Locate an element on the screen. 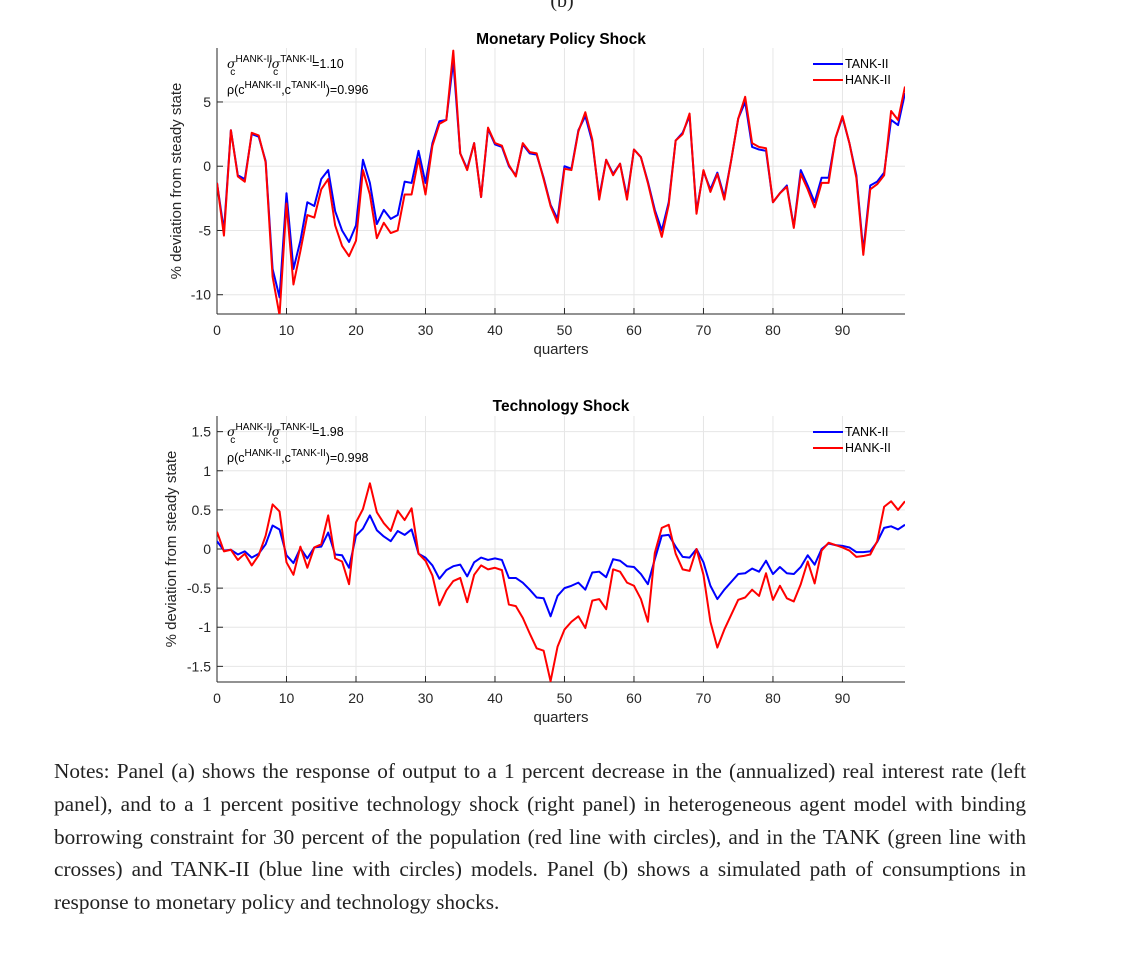  corr-value: )=0.996 is located at coordinates (347, 90).